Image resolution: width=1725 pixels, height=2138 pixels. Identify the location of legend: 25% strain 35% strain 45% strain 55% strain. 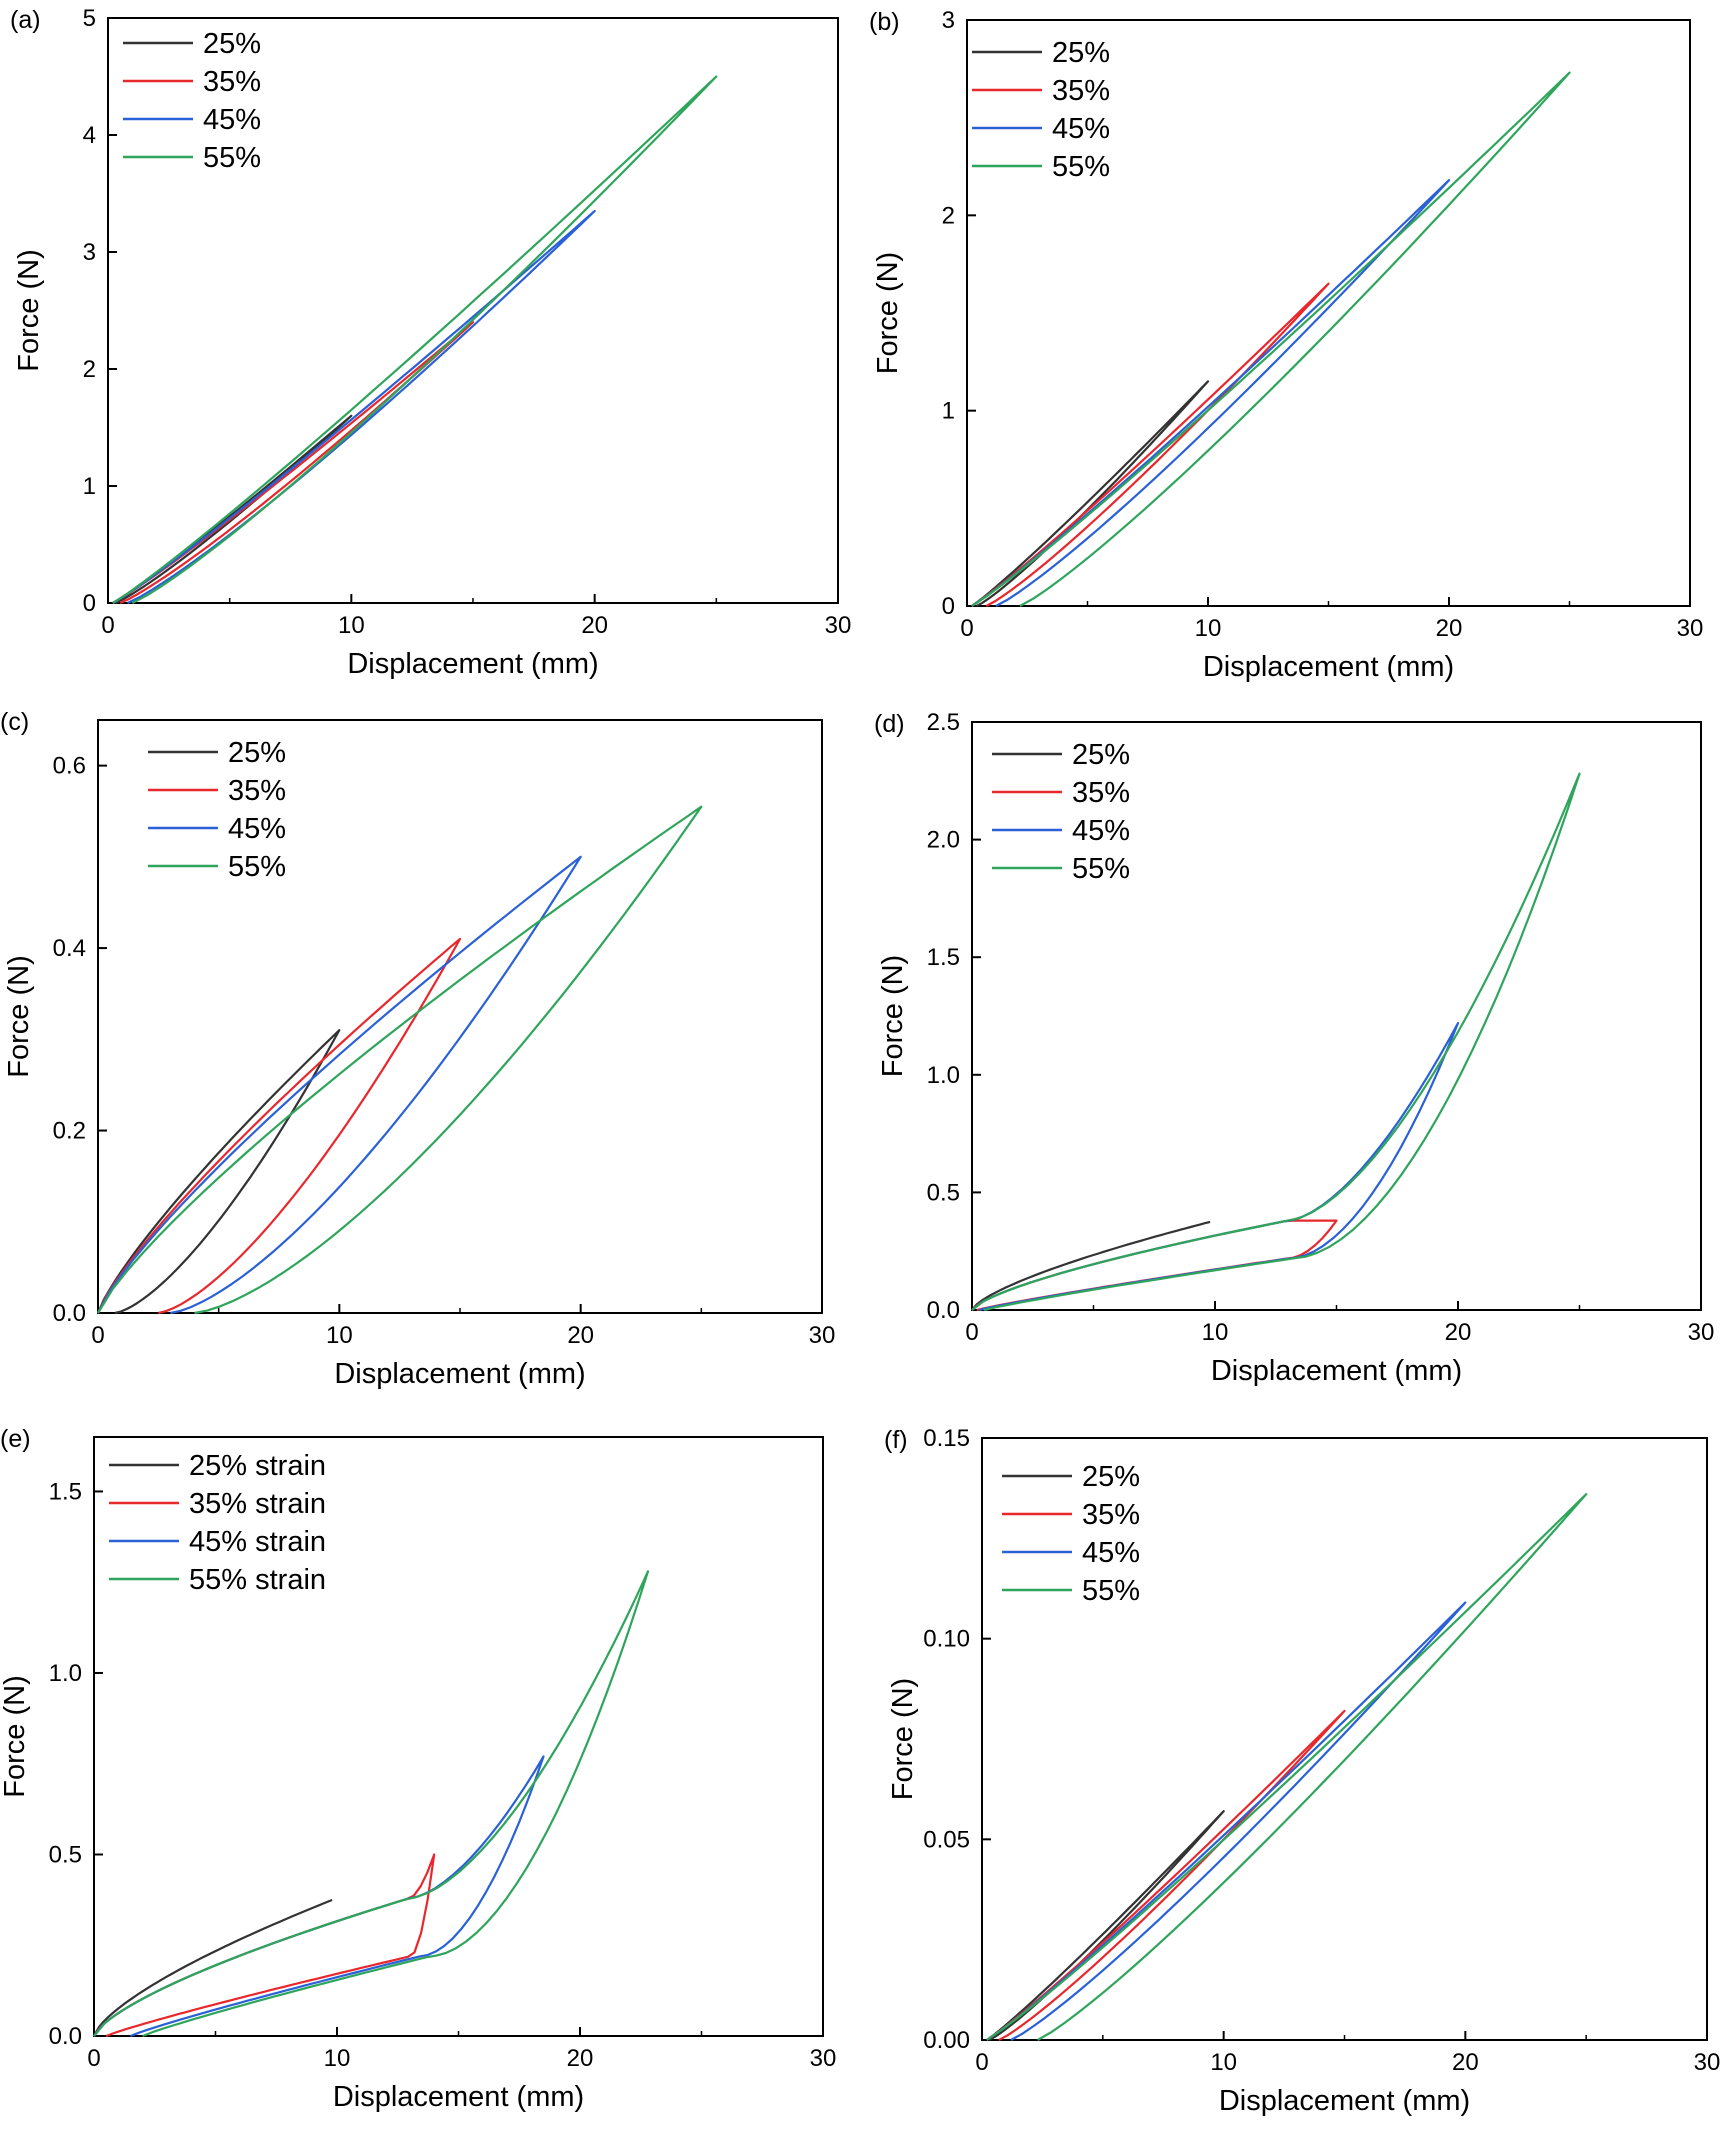
(217, 1523).